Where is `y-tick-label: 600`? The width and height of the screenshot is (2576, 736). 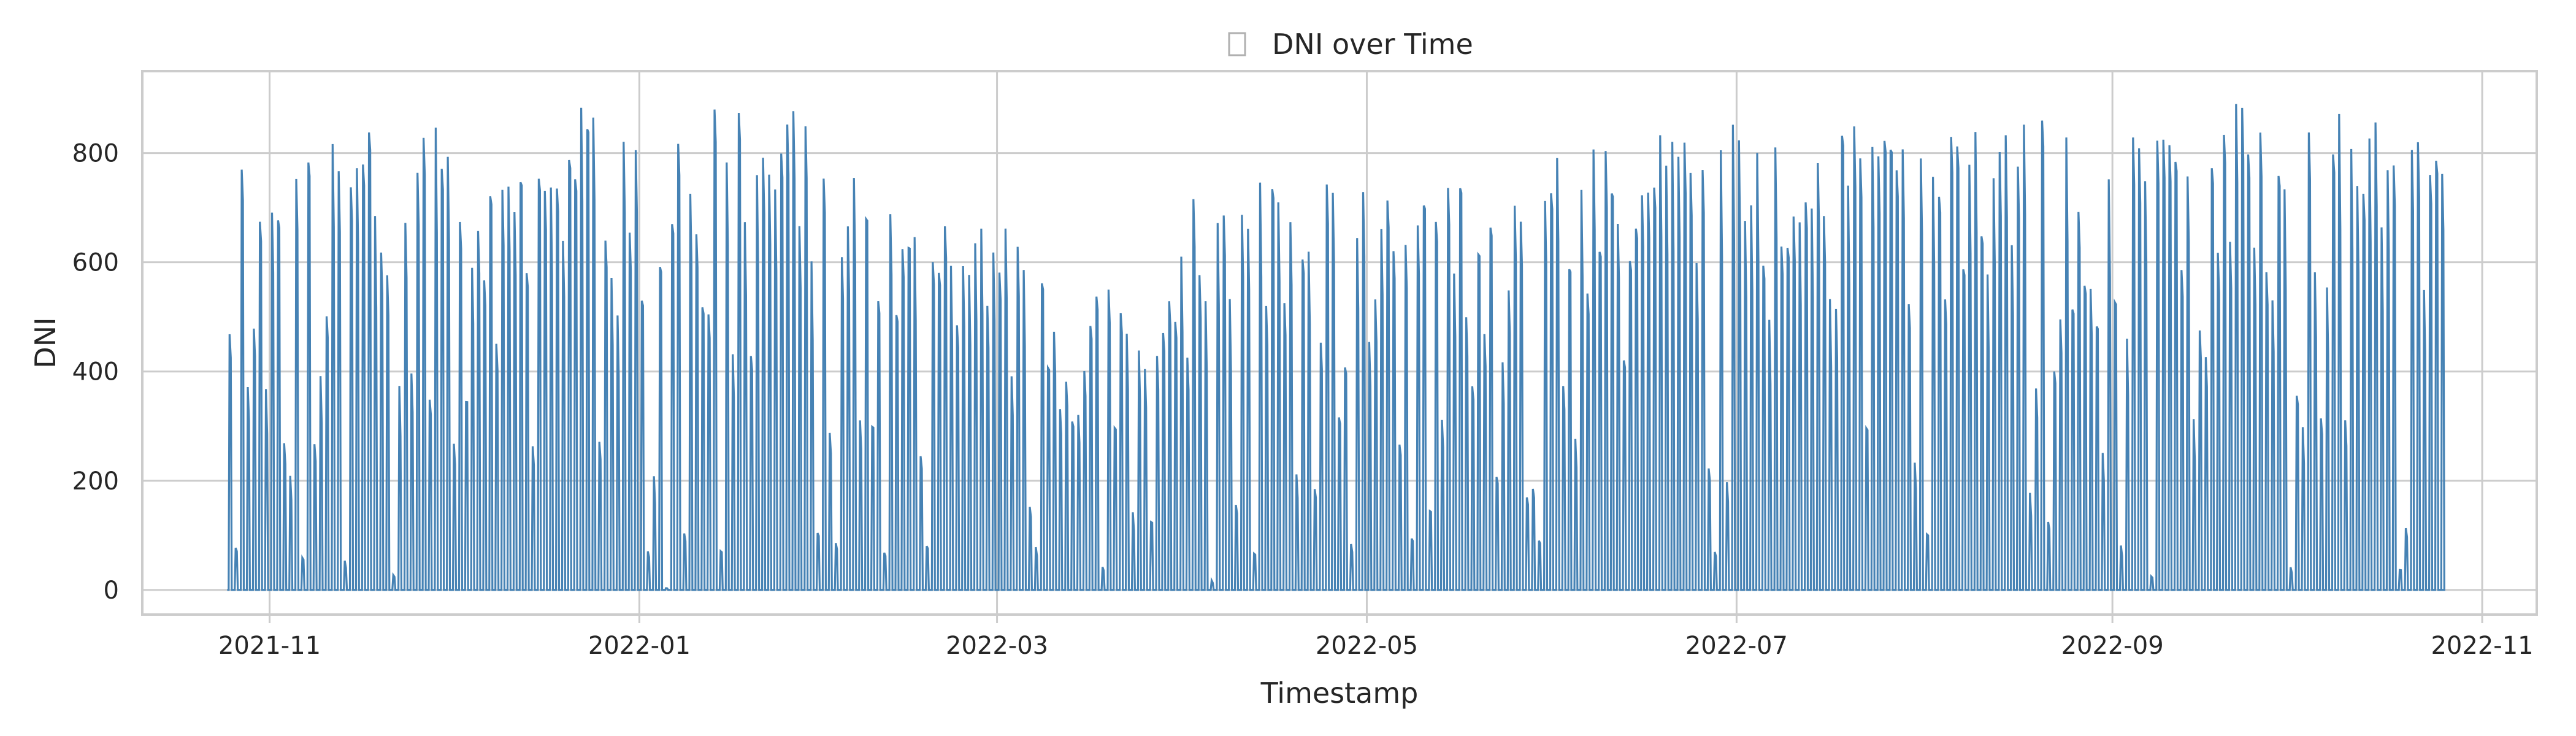
y-tick-label: 600 is located at coordinates (95, 263).